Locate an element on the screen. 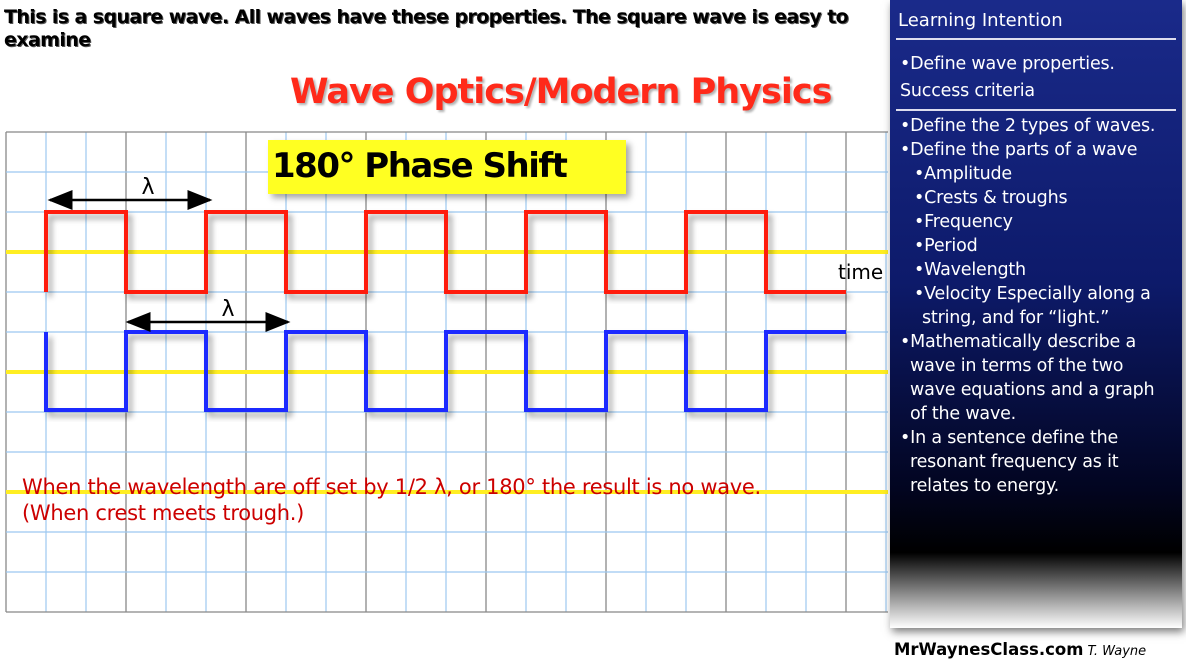 This screenshot has height=667, width=1186. objective-item: string, and for “light.” is located at coordinates (1016, 318).